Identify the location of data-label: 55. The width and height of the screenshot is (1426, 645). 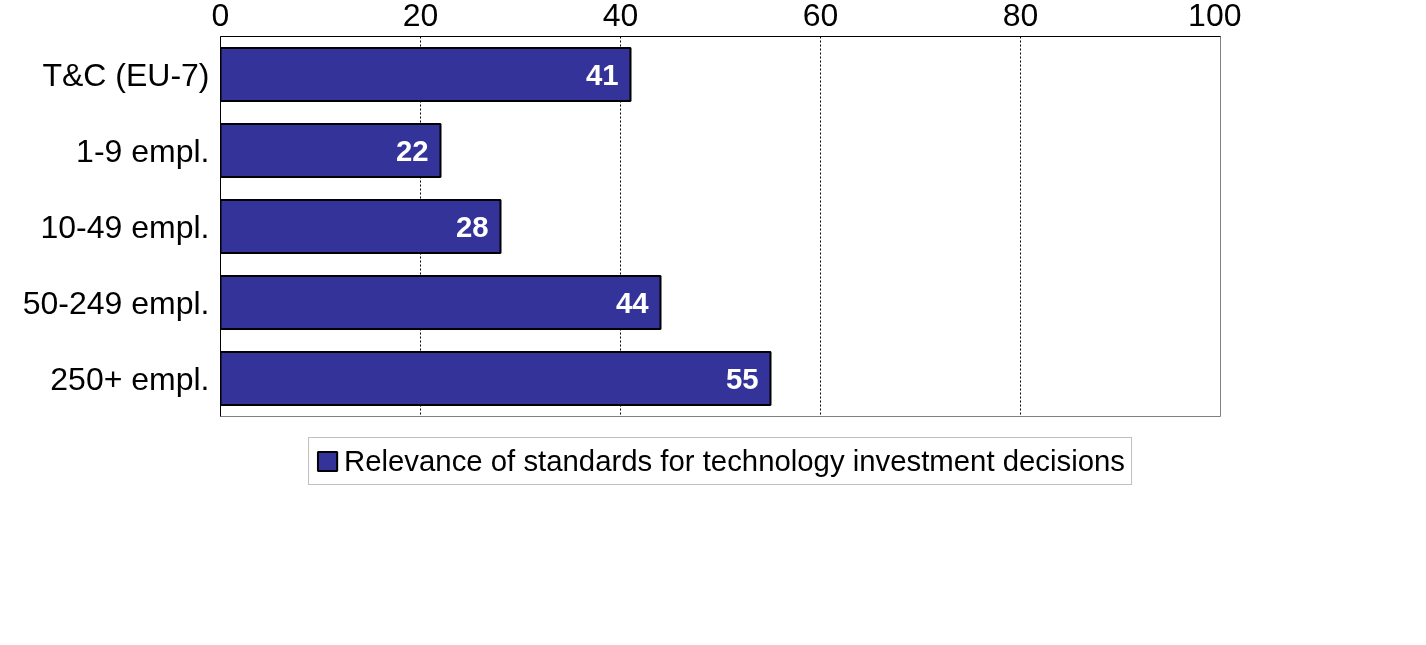
(742, 378).